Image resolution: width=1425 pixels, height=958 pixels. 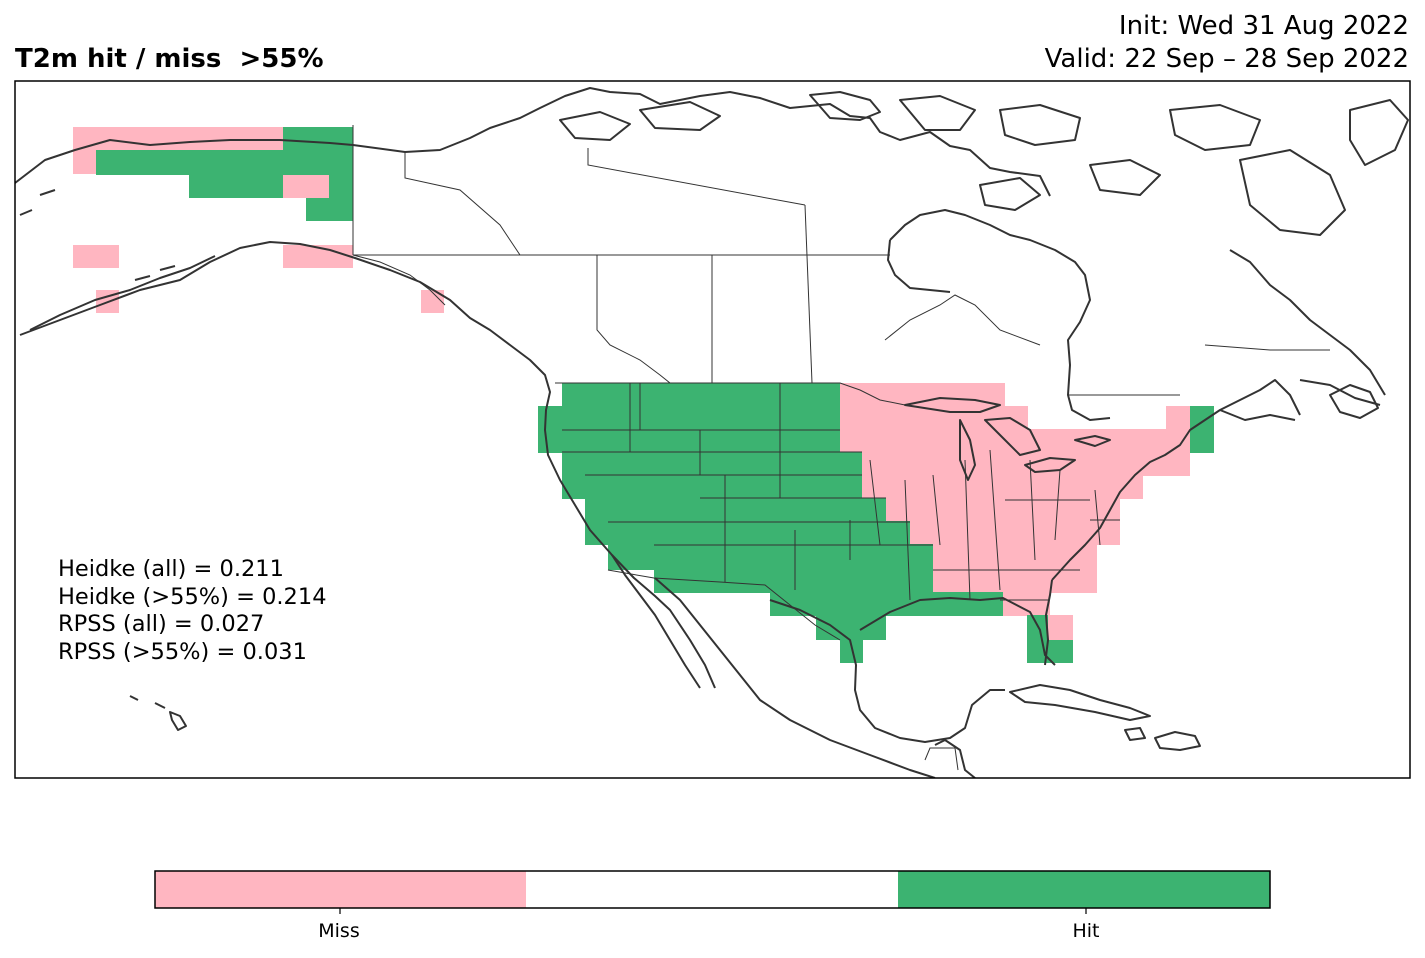 What do you see at coordinates (169, 59) in the screenshot?
I see `map-title: T2m hit / miss >55%` at bounding box center [169, 59].